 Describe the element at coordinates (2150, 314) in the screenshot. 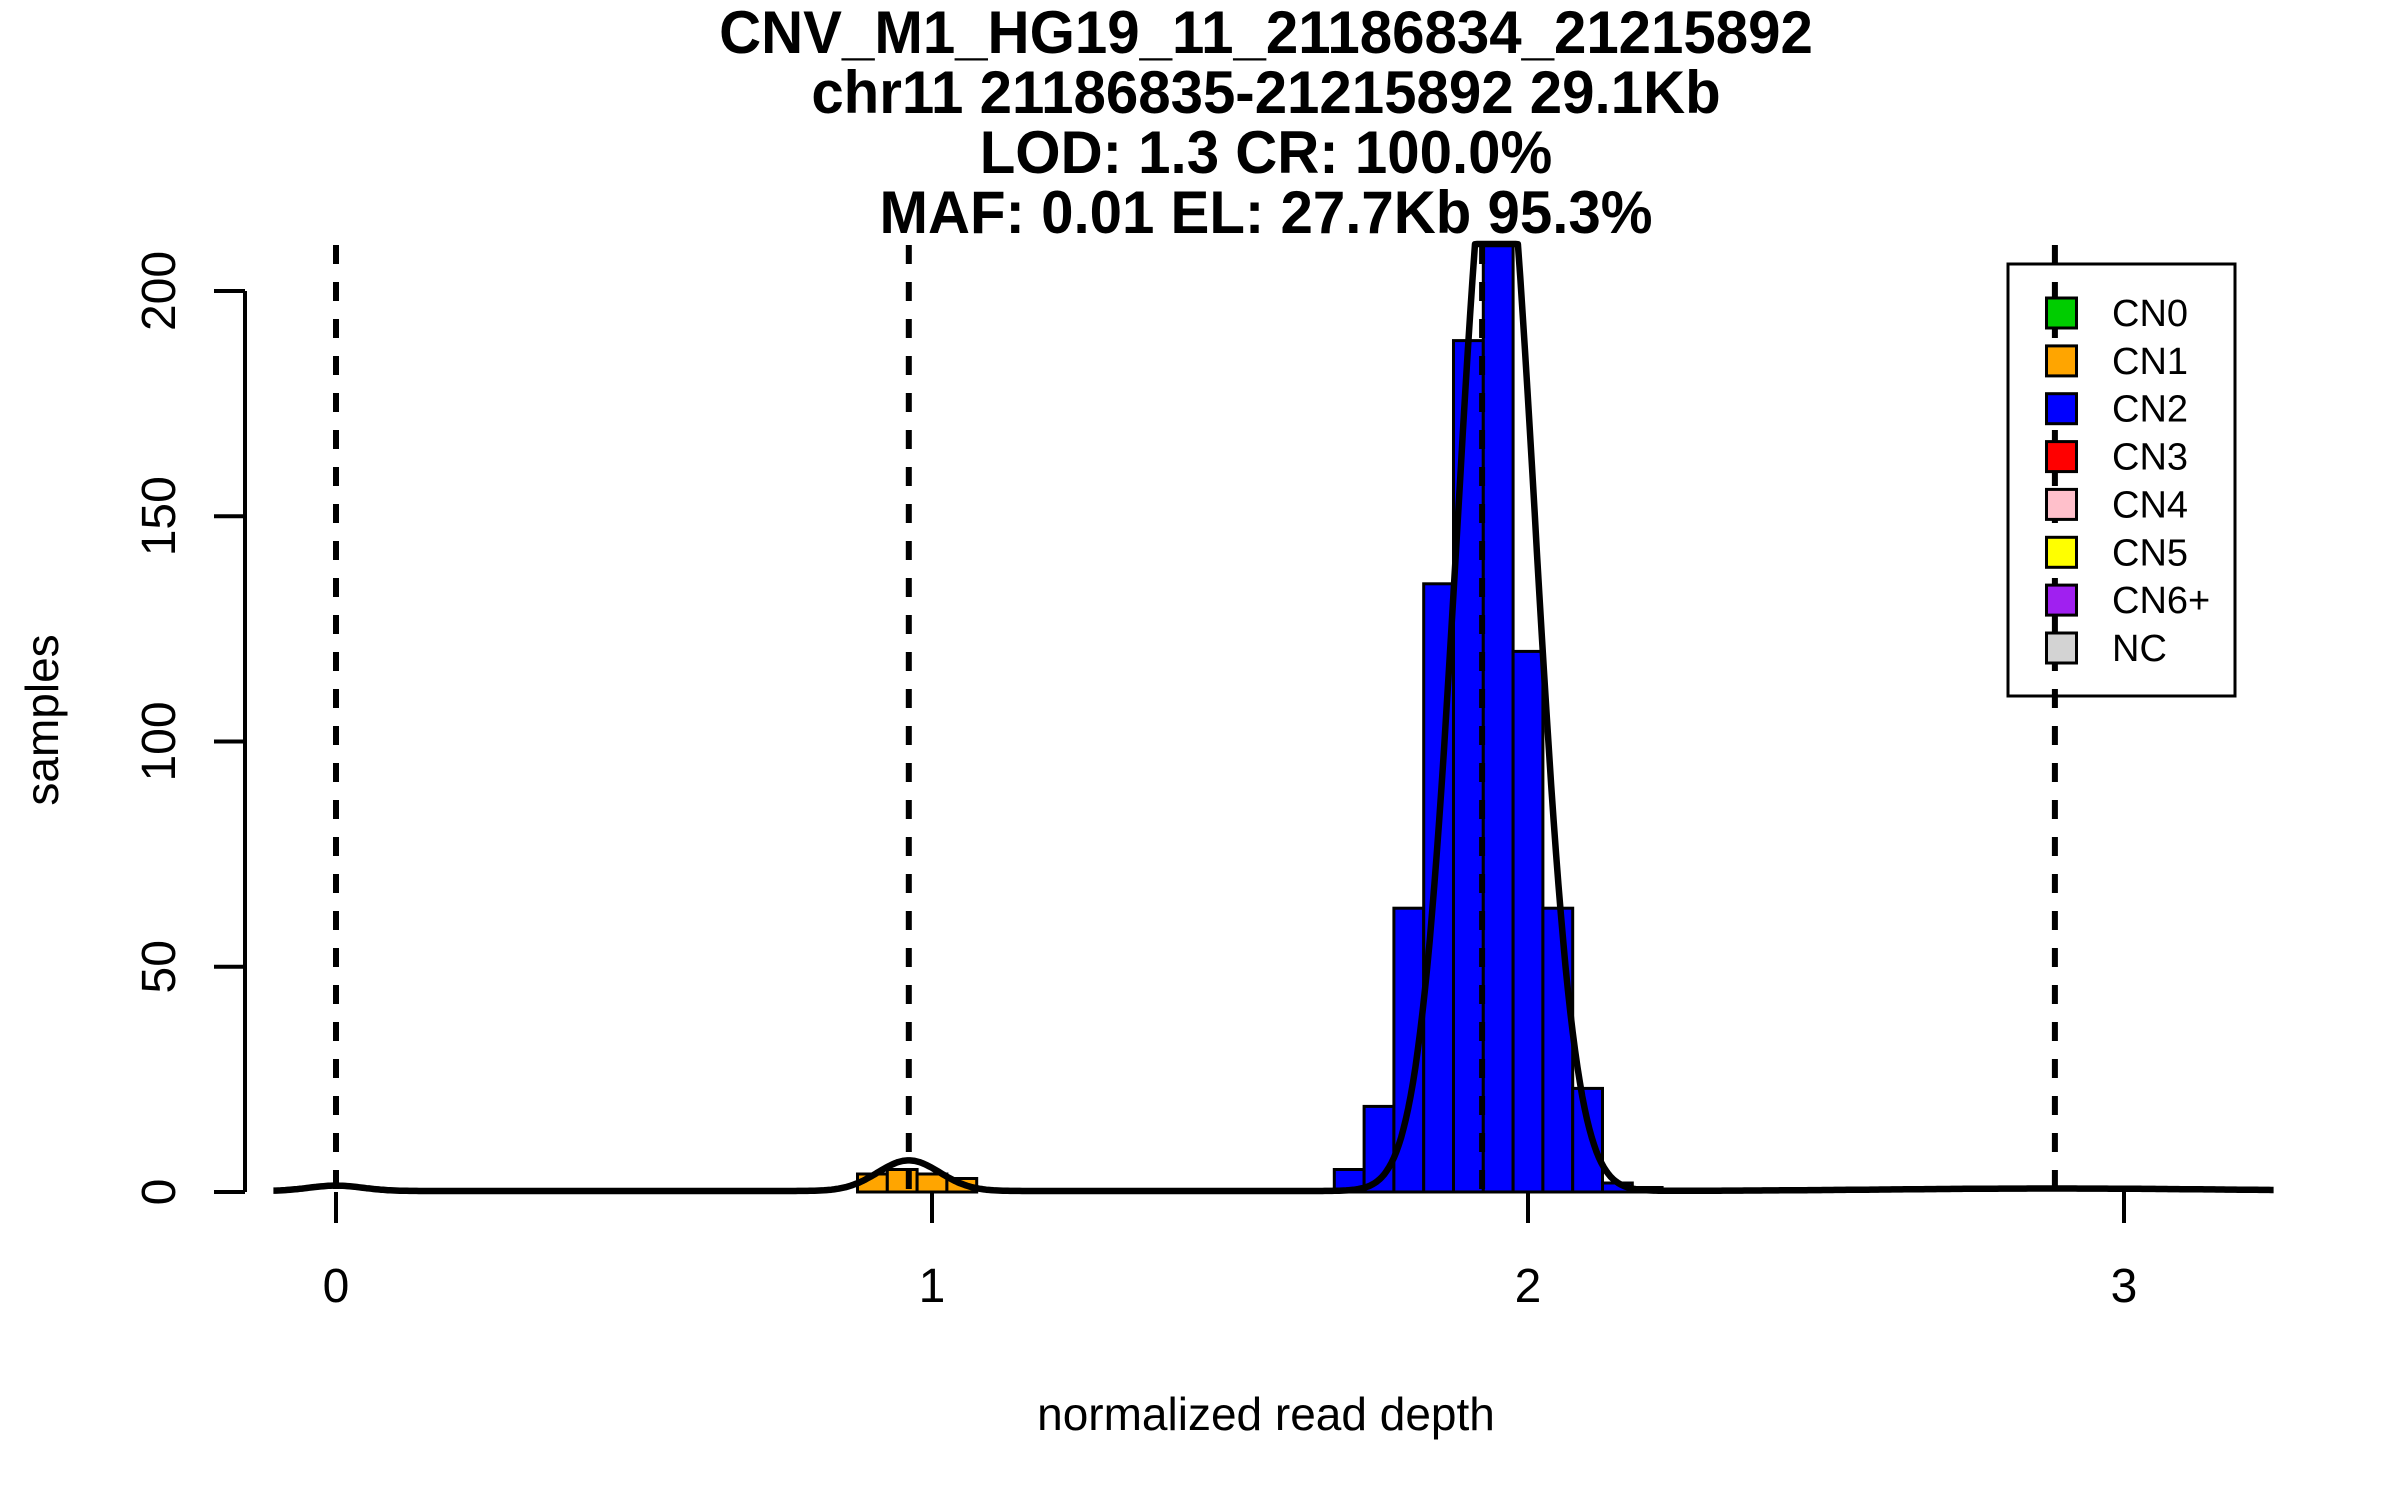

I see `legend-label: CN0` at that location.